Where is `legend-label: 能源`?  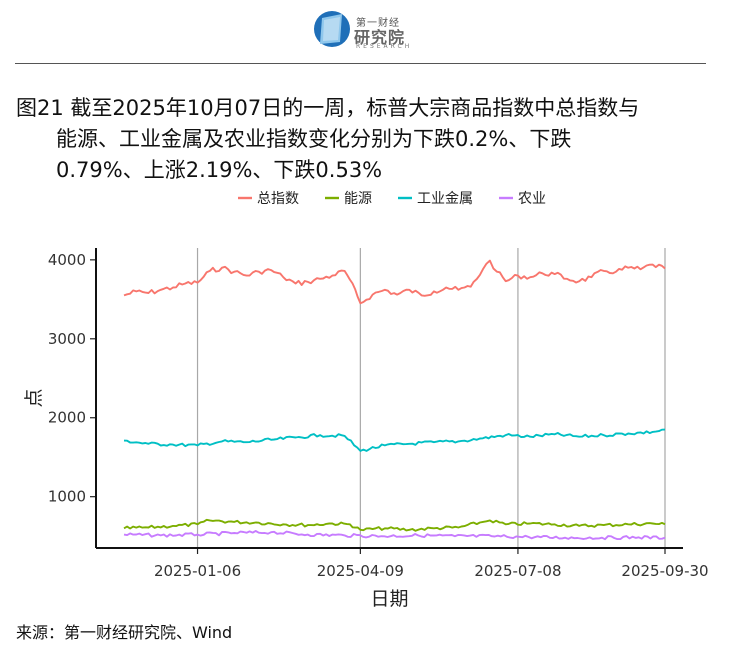
legend-label: 能源 is located at coordinates (358, 199).